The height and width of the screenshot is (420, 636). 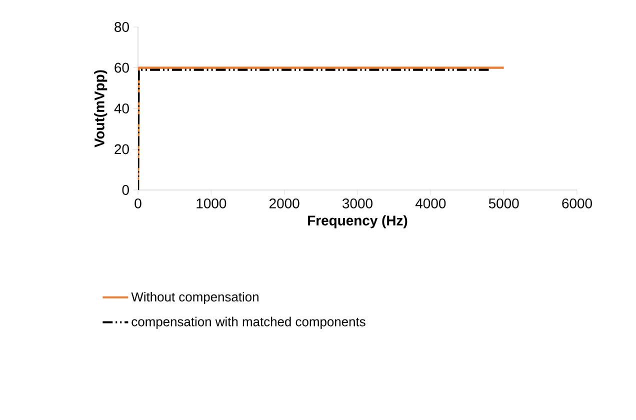 I want to click on y-tick-label: 80, so click(x=121, y=27).